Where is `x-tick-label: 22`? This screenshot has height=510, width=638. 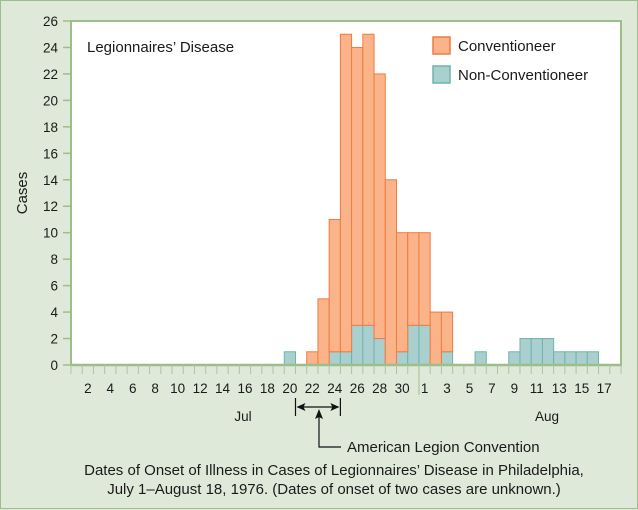
x-tick-label: 22 is located at coordinates (312, 388).